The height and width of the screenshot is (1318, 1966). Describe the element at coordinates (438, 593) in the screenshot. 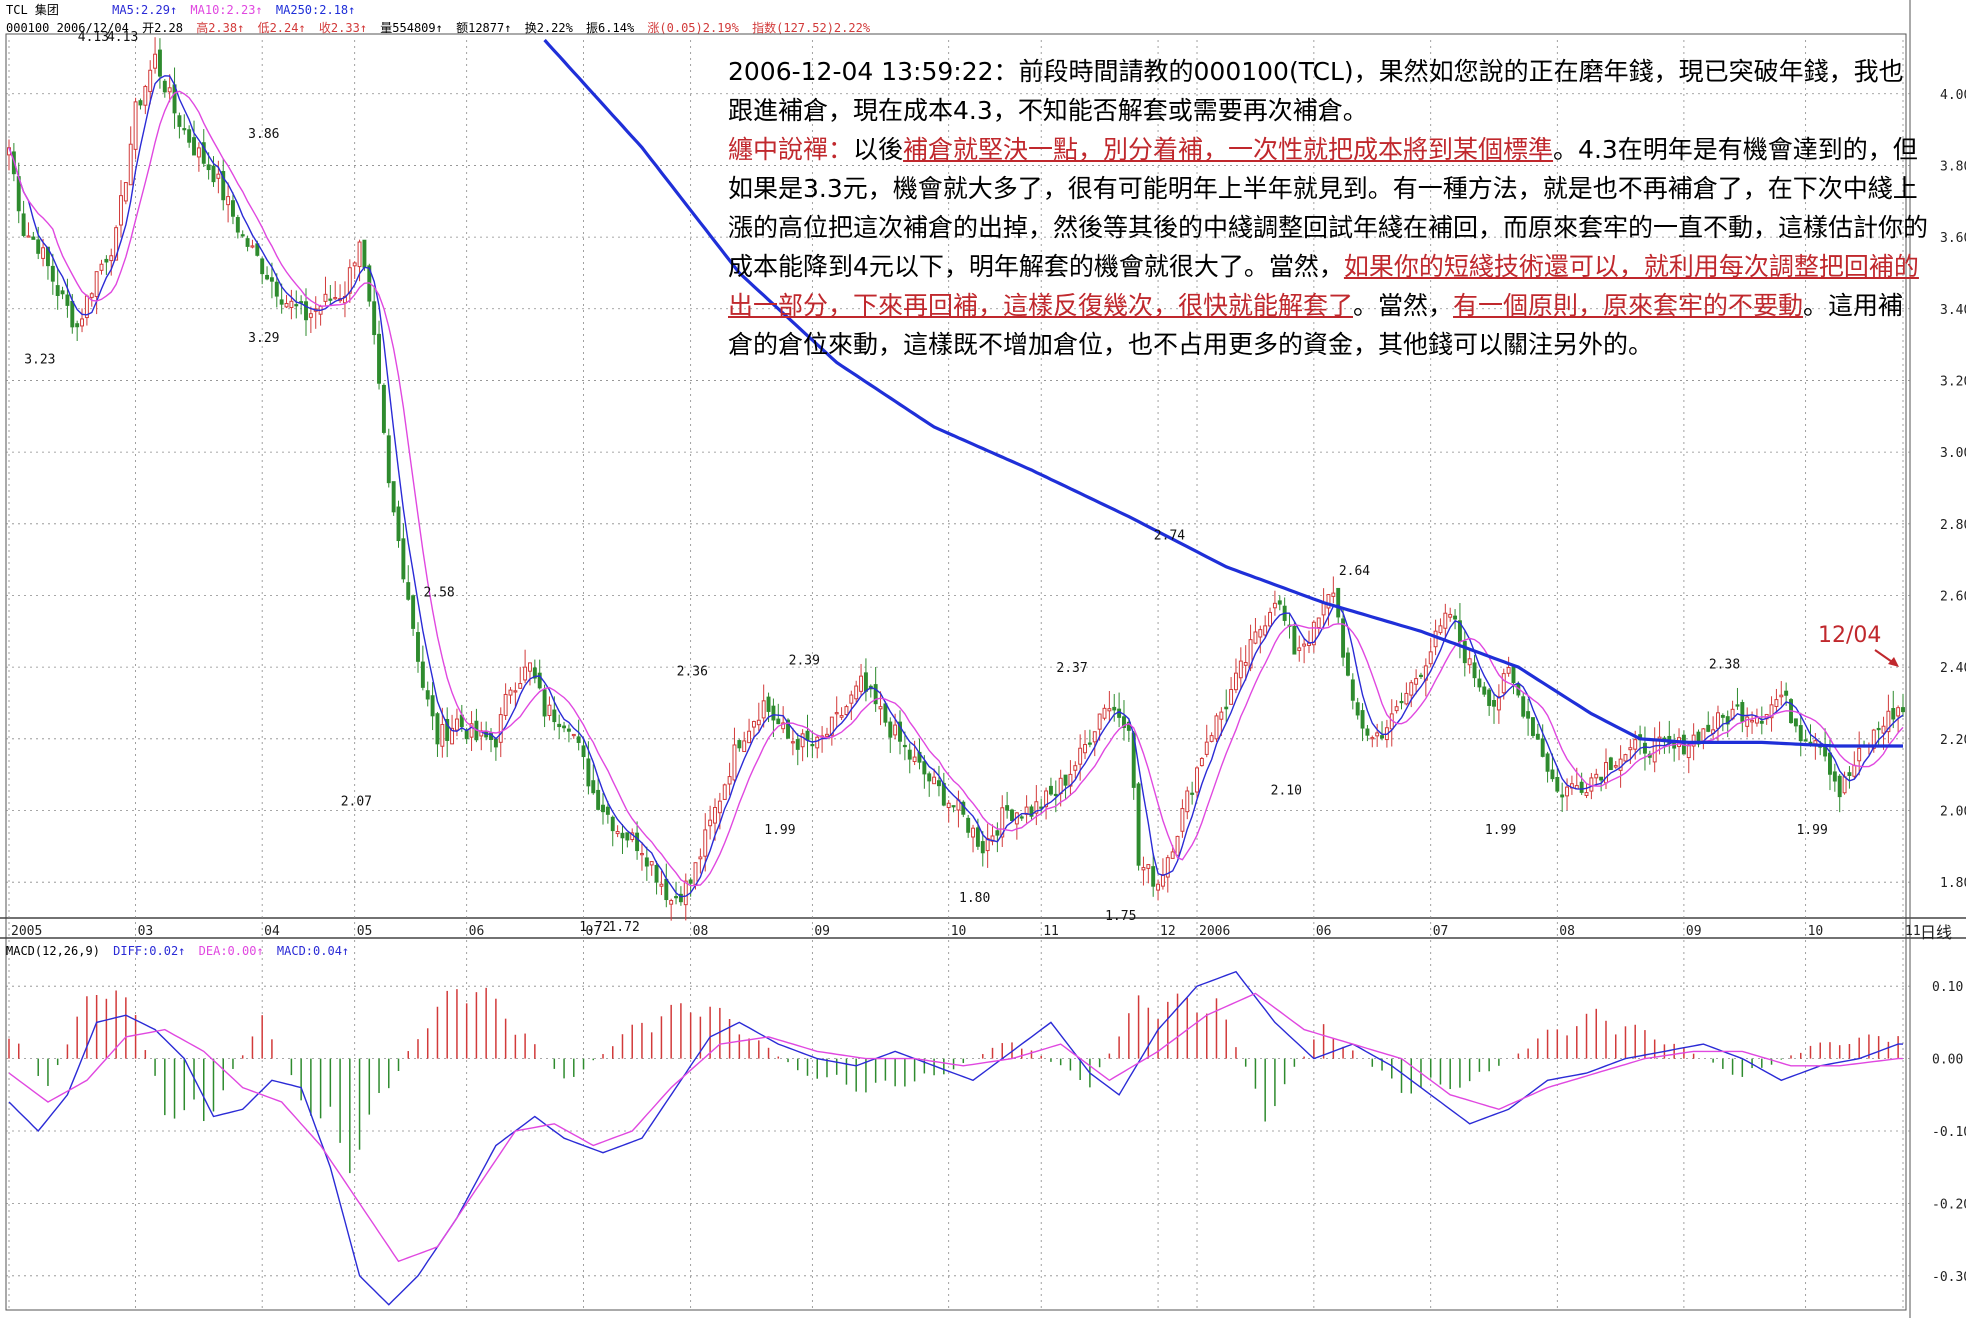

I see `price-annotation: 2.58` at that location.